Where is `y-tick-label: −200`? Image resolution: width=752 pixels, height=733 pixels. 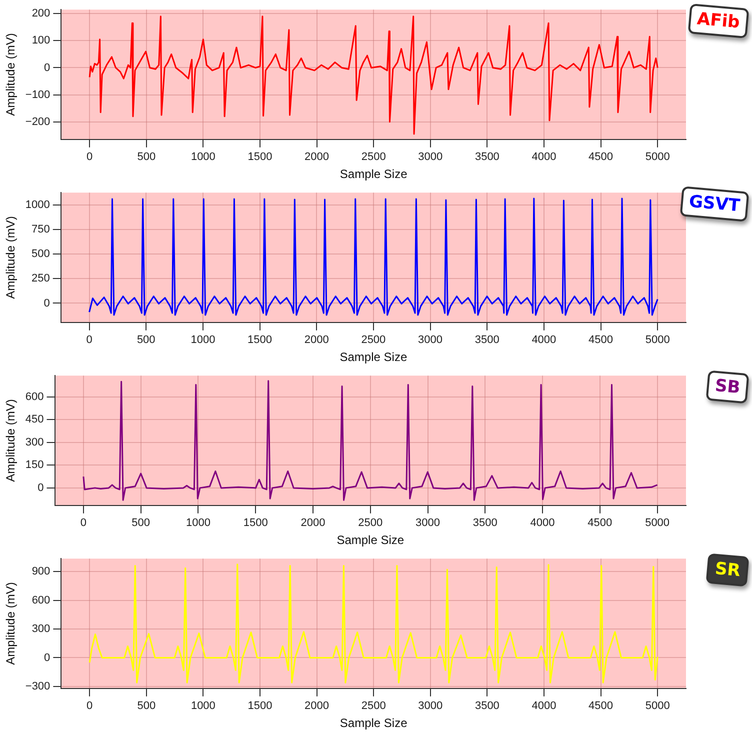 y-tick-label: −200 is located at coordinates (37, 122).